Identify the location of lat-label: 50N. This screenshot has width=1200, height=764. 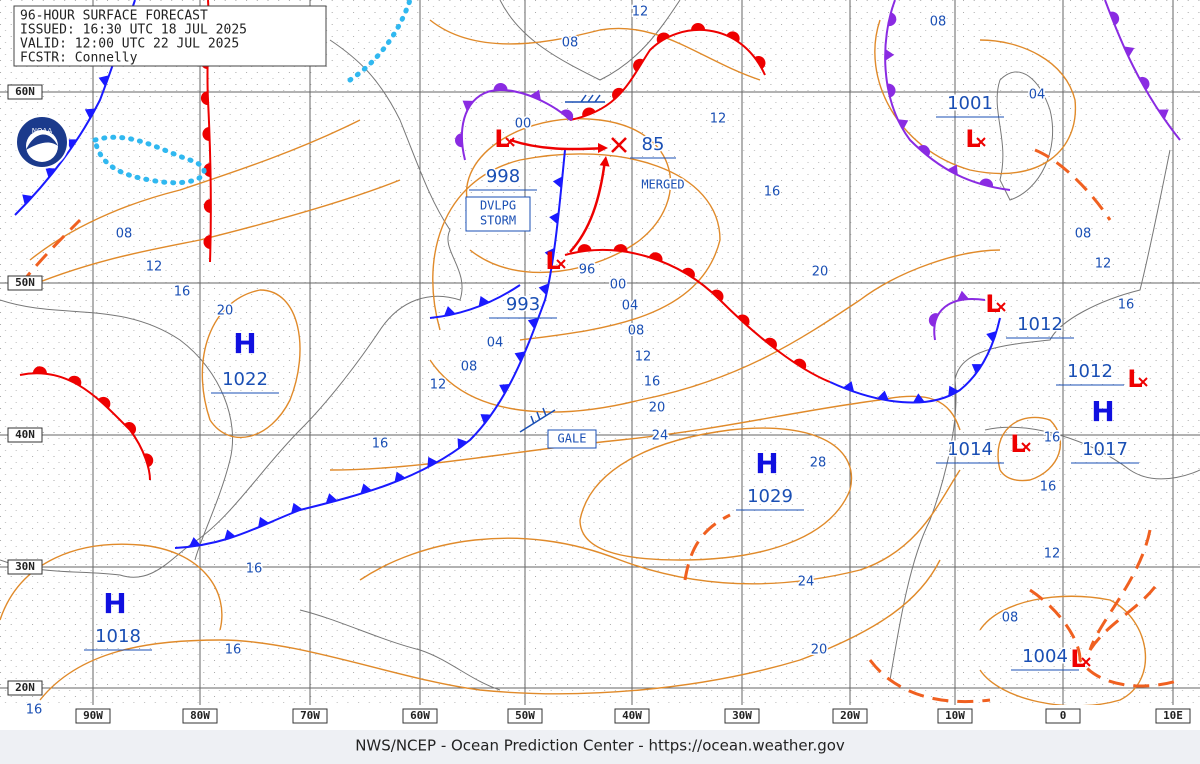
(25, 282).